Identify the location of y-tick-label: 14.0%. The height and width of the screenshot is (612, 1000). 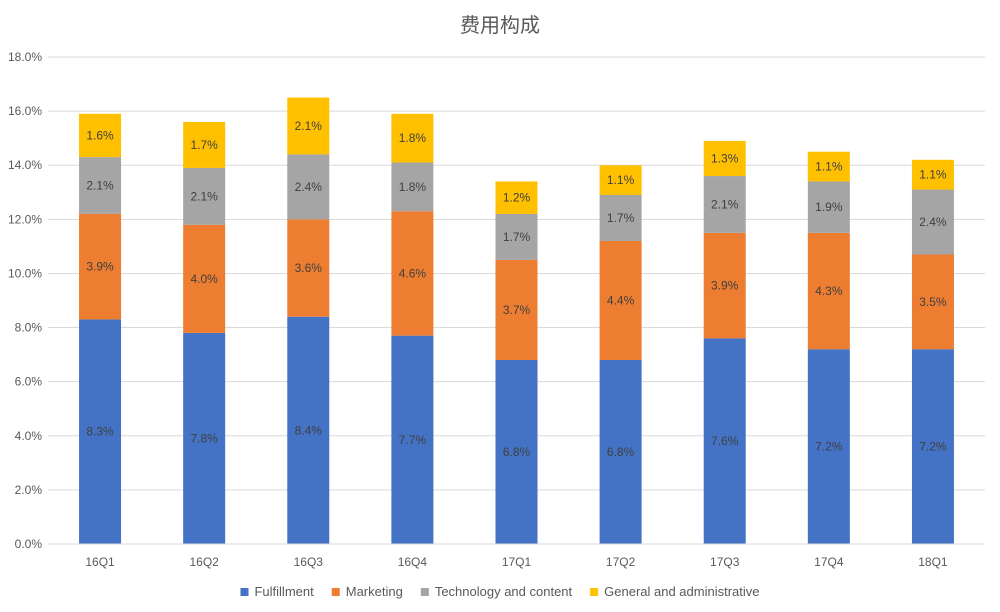
(25, 165).